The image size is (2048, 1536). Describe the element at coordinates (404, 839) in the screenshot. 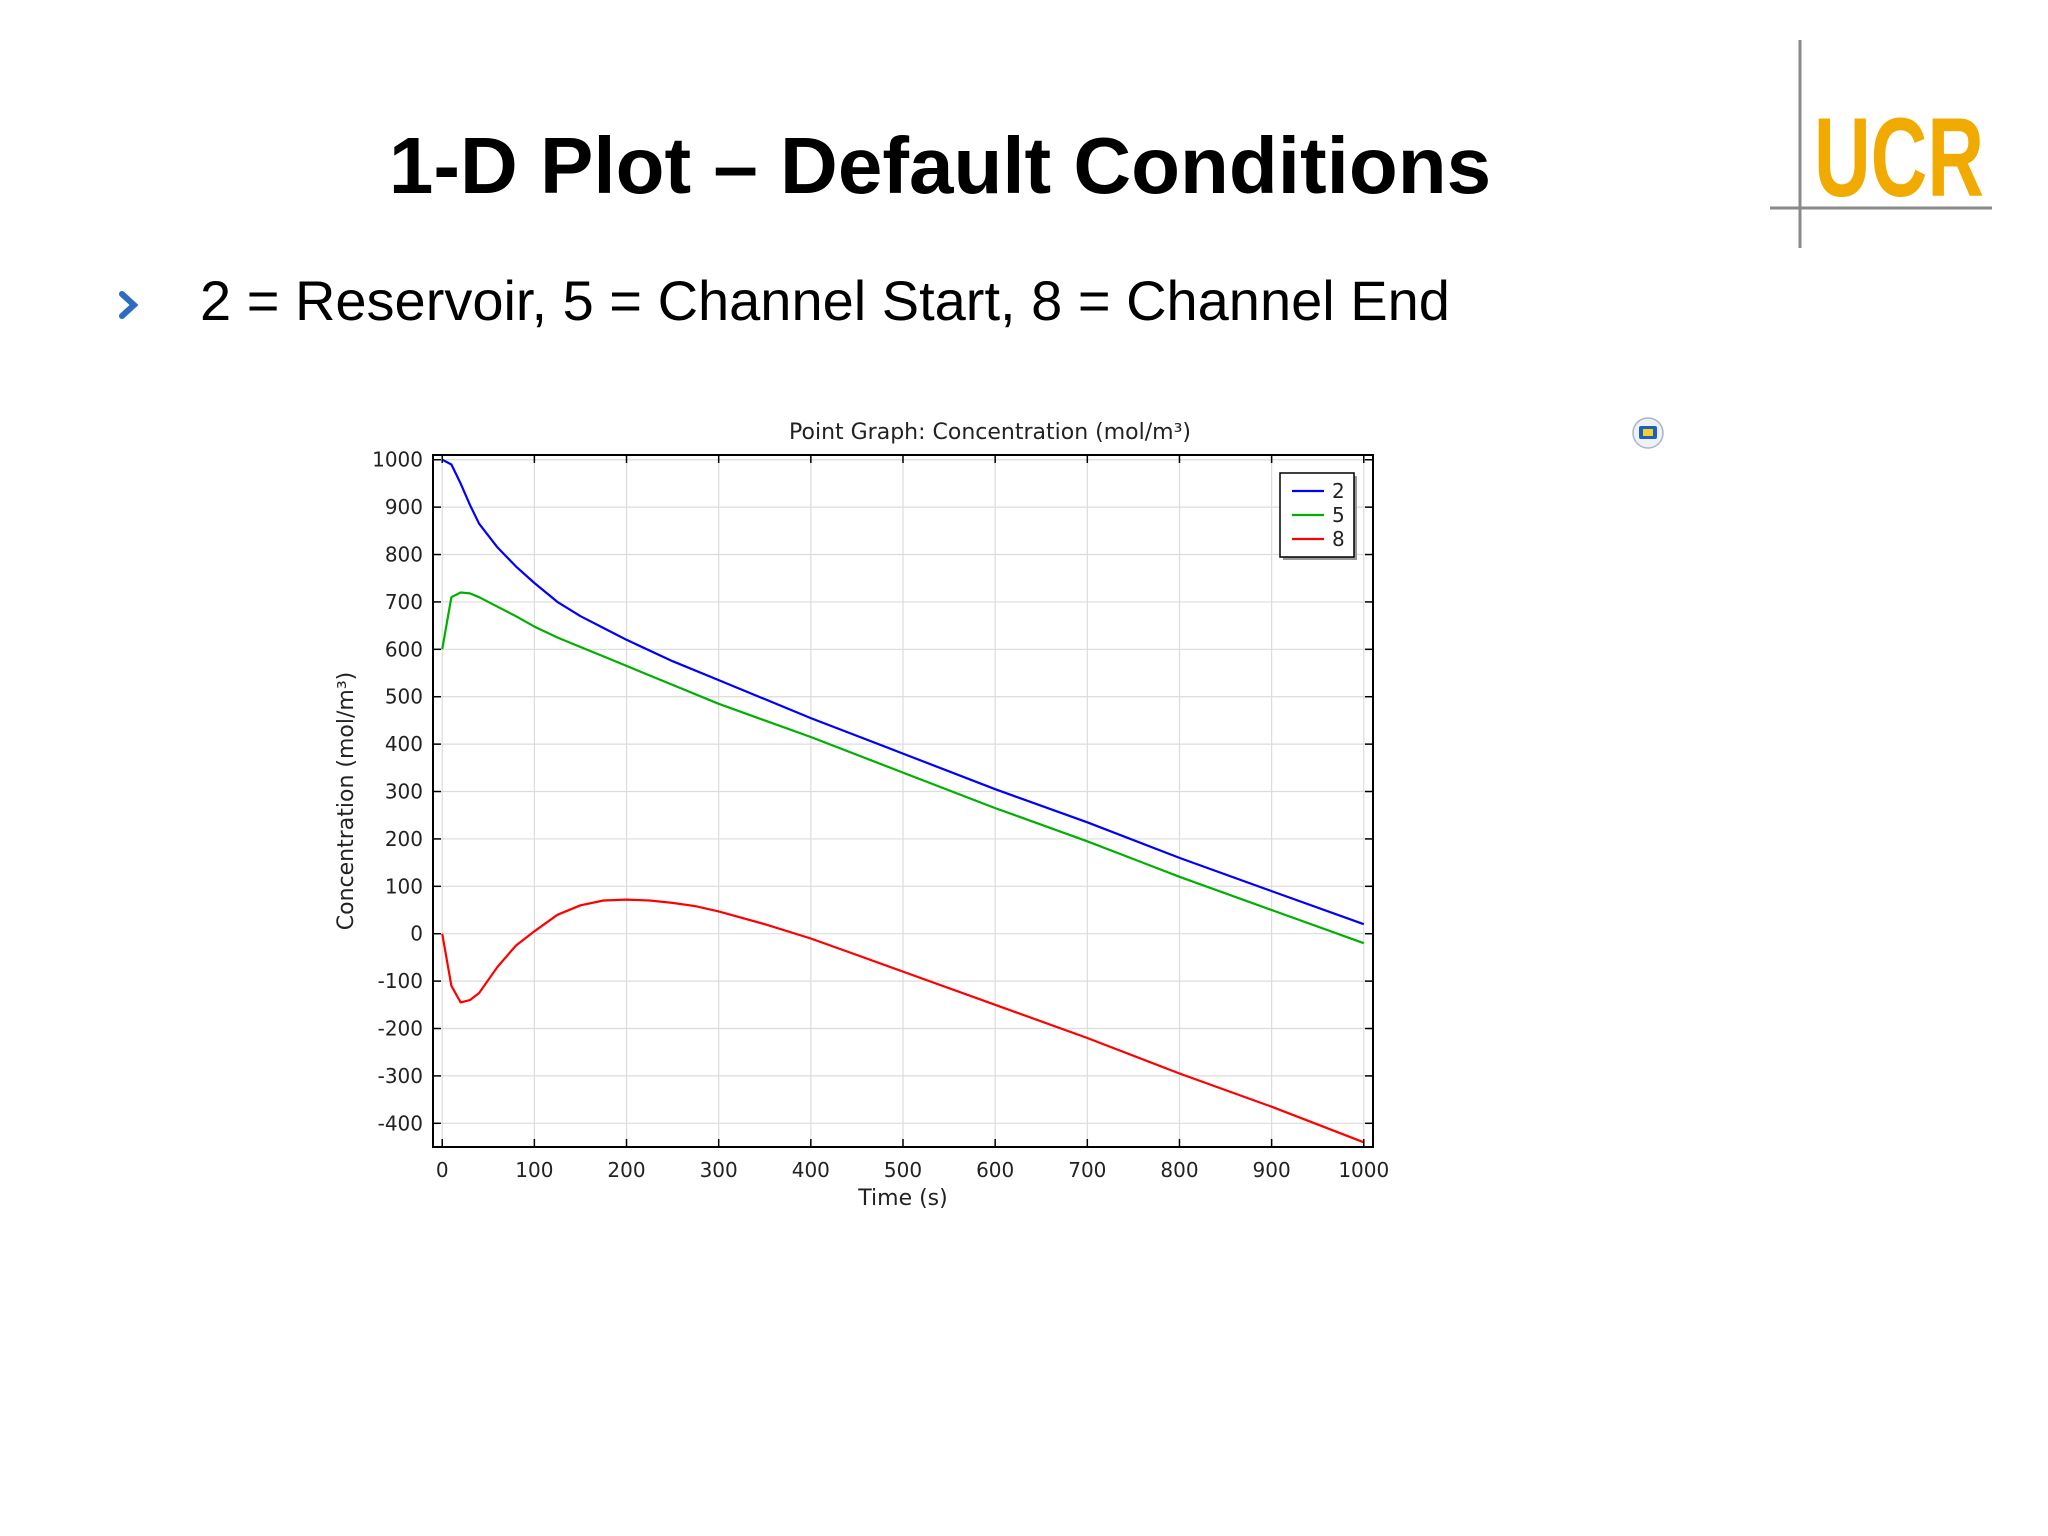

I see `y-tick-label: 200` at that location.